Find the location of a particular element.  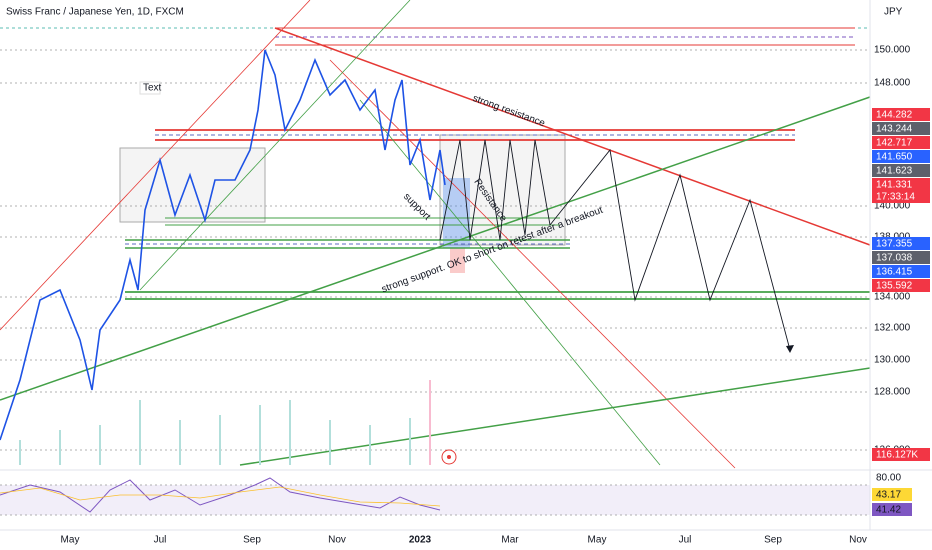

rsi-axis-label: 43.17 is located at coordinates (888, 495).